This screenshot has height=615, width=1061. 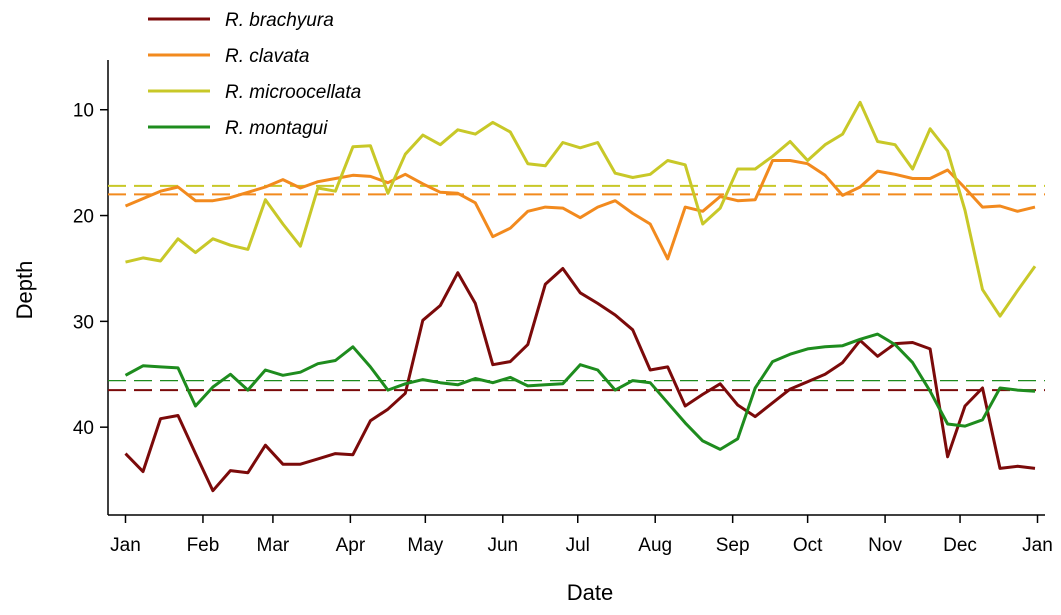 What do you see at coordinates (24, 290) in the screenshot?
I see `y-axis-label: Depth` at bounding box center [24, 290].